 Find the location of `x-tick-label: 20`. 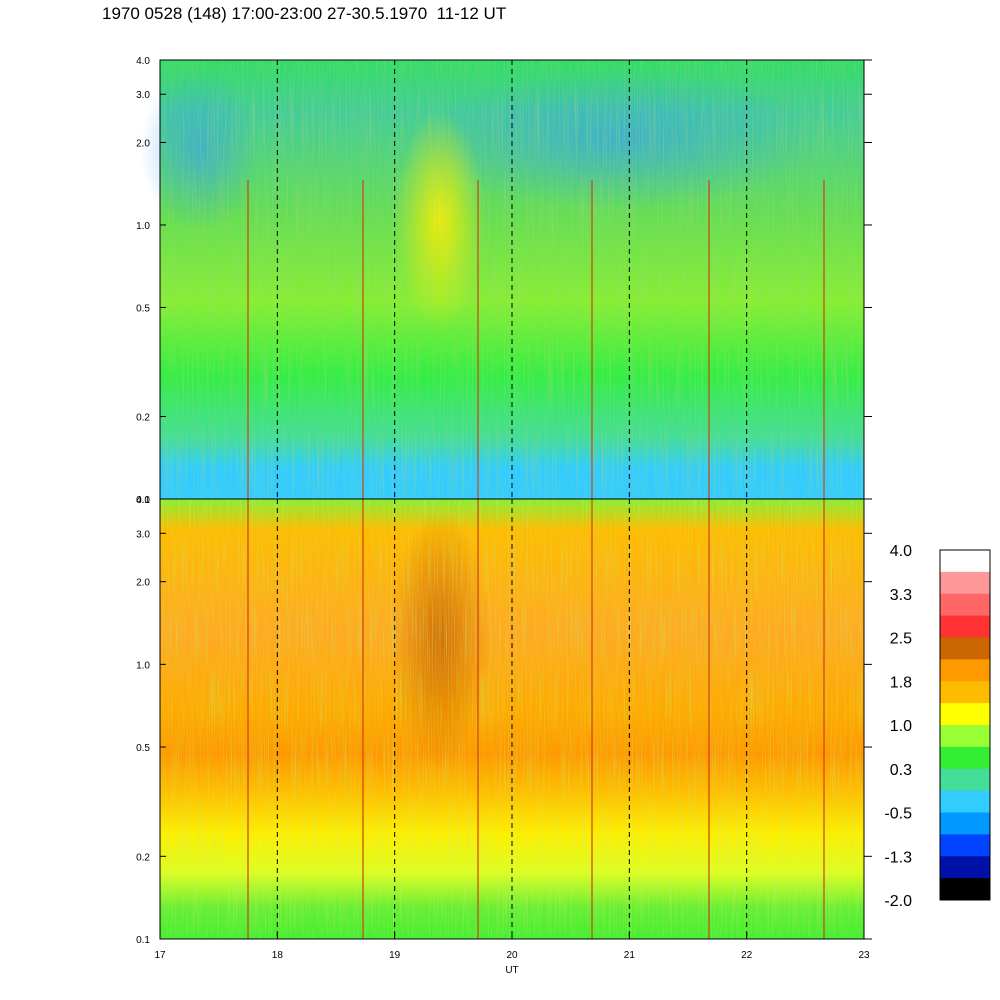

x-tick-label: 20 is located at coordinates (512, 955).